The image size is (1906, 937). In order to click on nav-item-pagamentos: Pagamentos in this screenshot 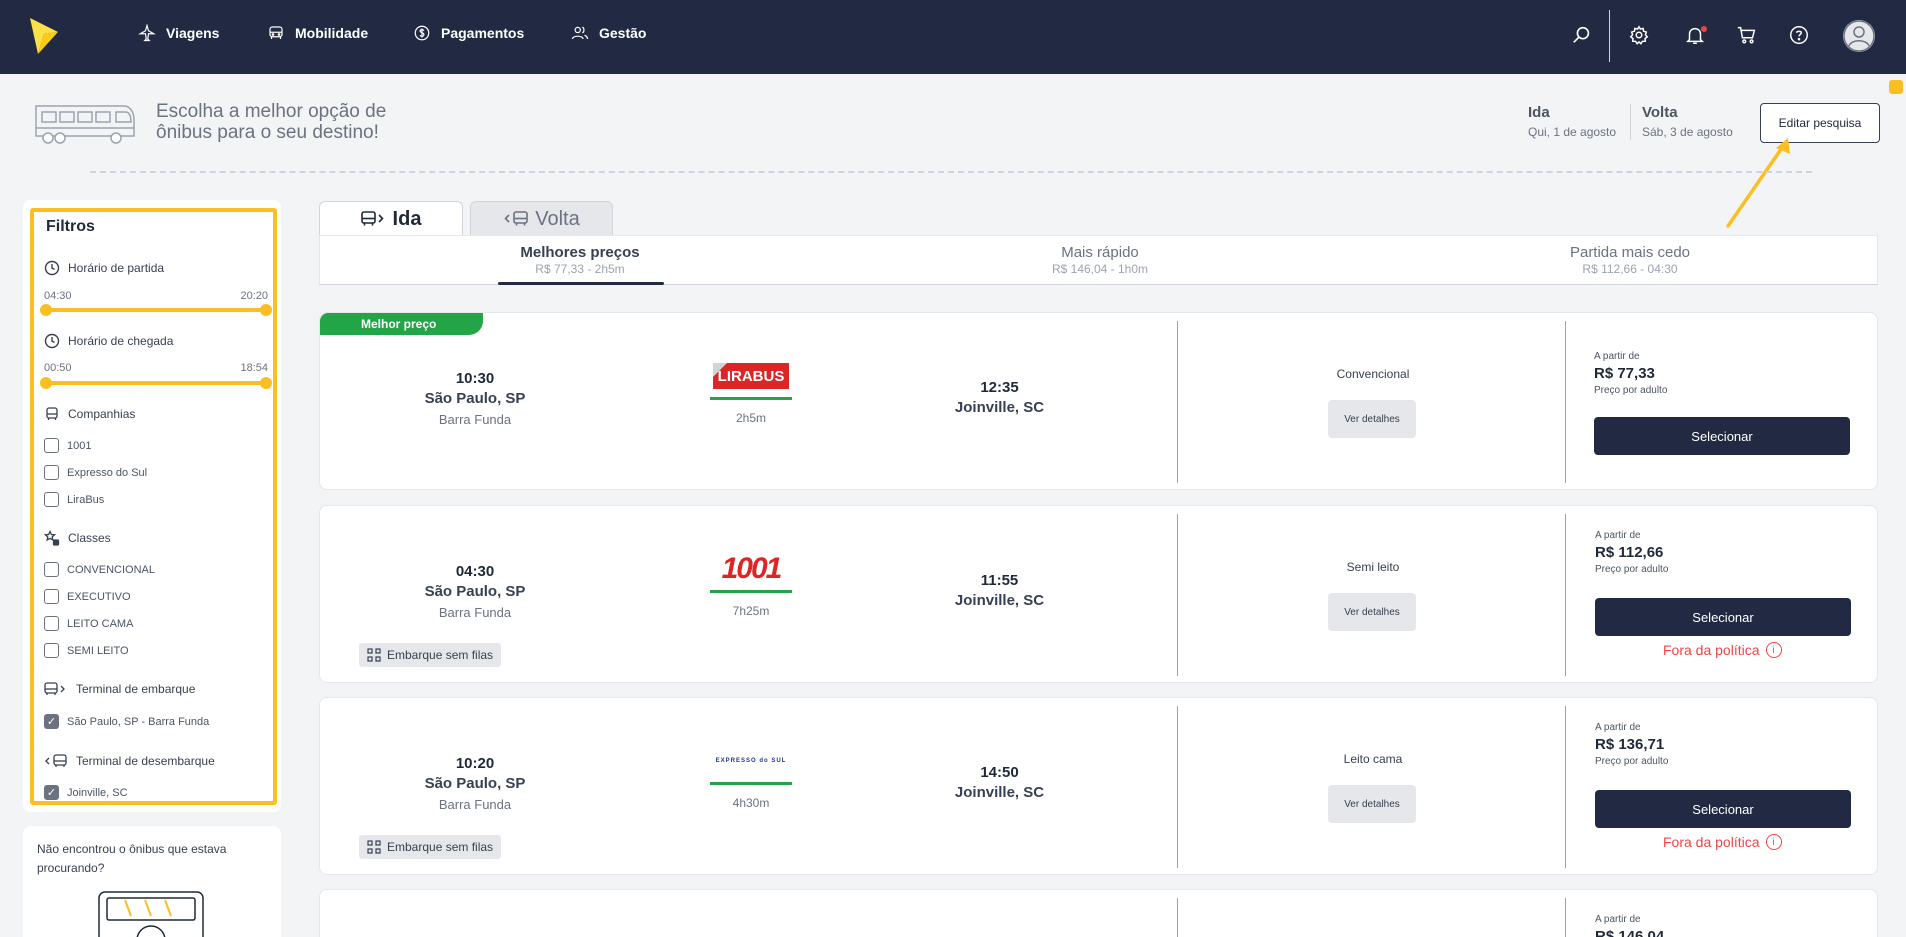, I will do `click(468, 33)`.